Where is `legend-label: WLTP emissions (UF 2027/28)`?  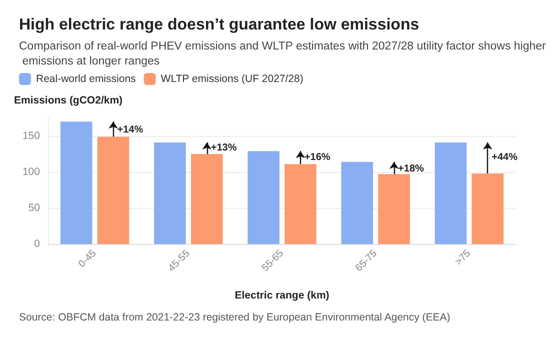 legend-label: WLTP emissions (UF 2027/28) is located at coordinates (232, 79).